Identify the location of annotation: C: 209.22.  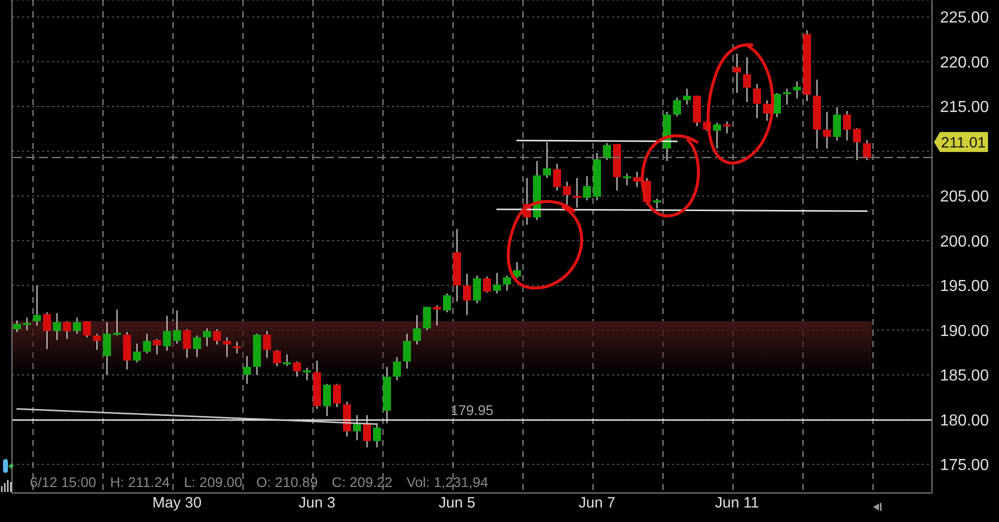
(362, 482).